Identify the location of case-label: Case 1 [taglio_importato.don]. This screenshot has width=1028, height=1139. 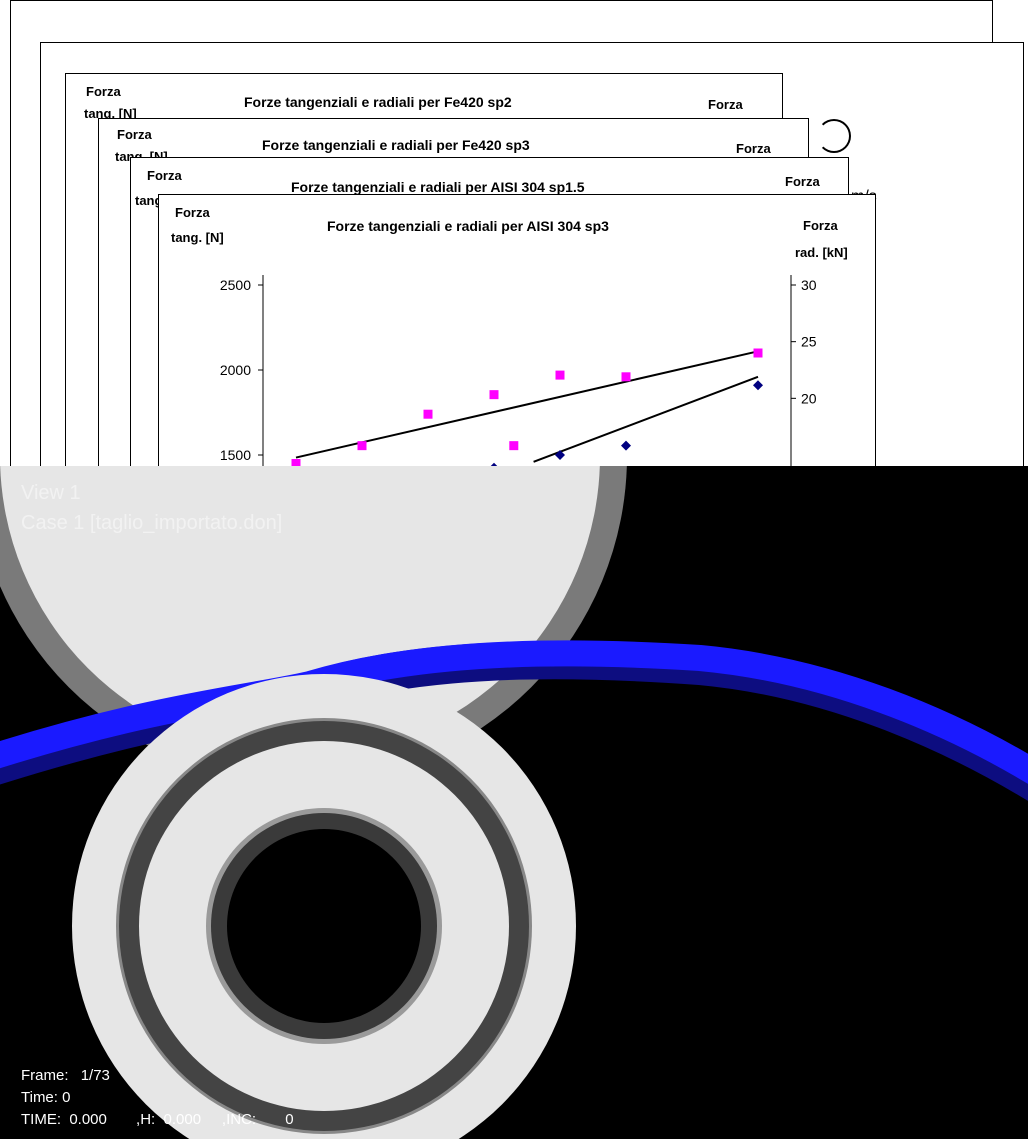
(152, 523).